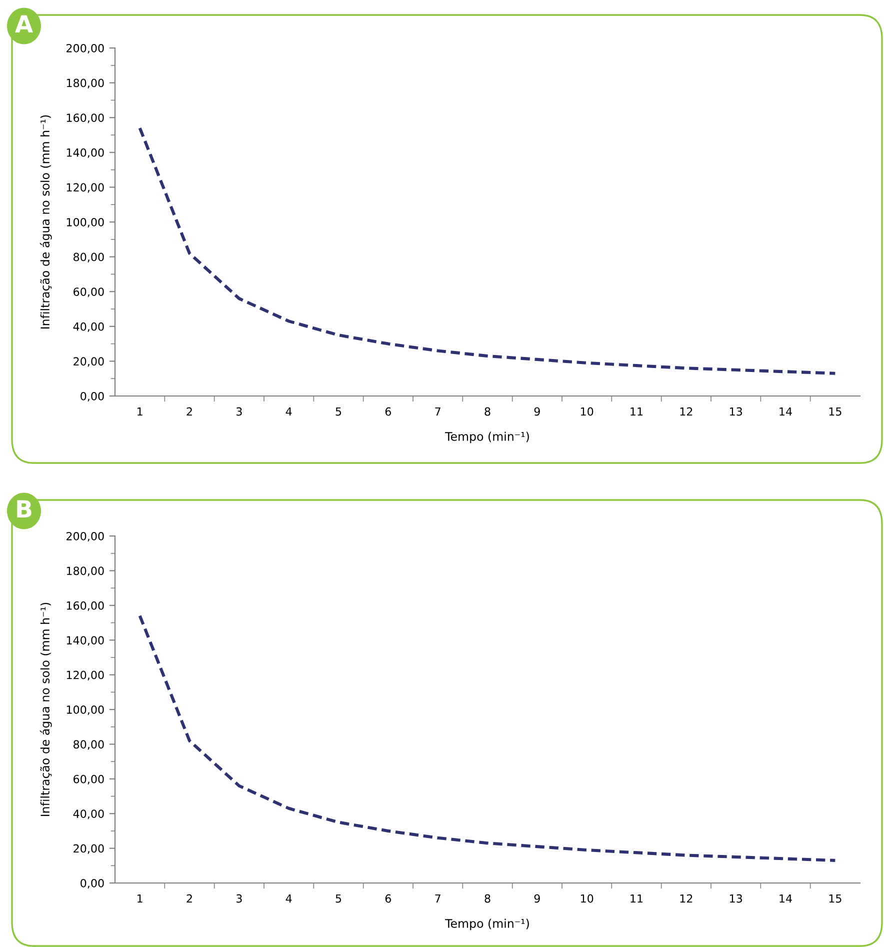 Image resolution: width=884 pixels, height=947 pixels. I want to click on chart-title: A, so click(24, 24).